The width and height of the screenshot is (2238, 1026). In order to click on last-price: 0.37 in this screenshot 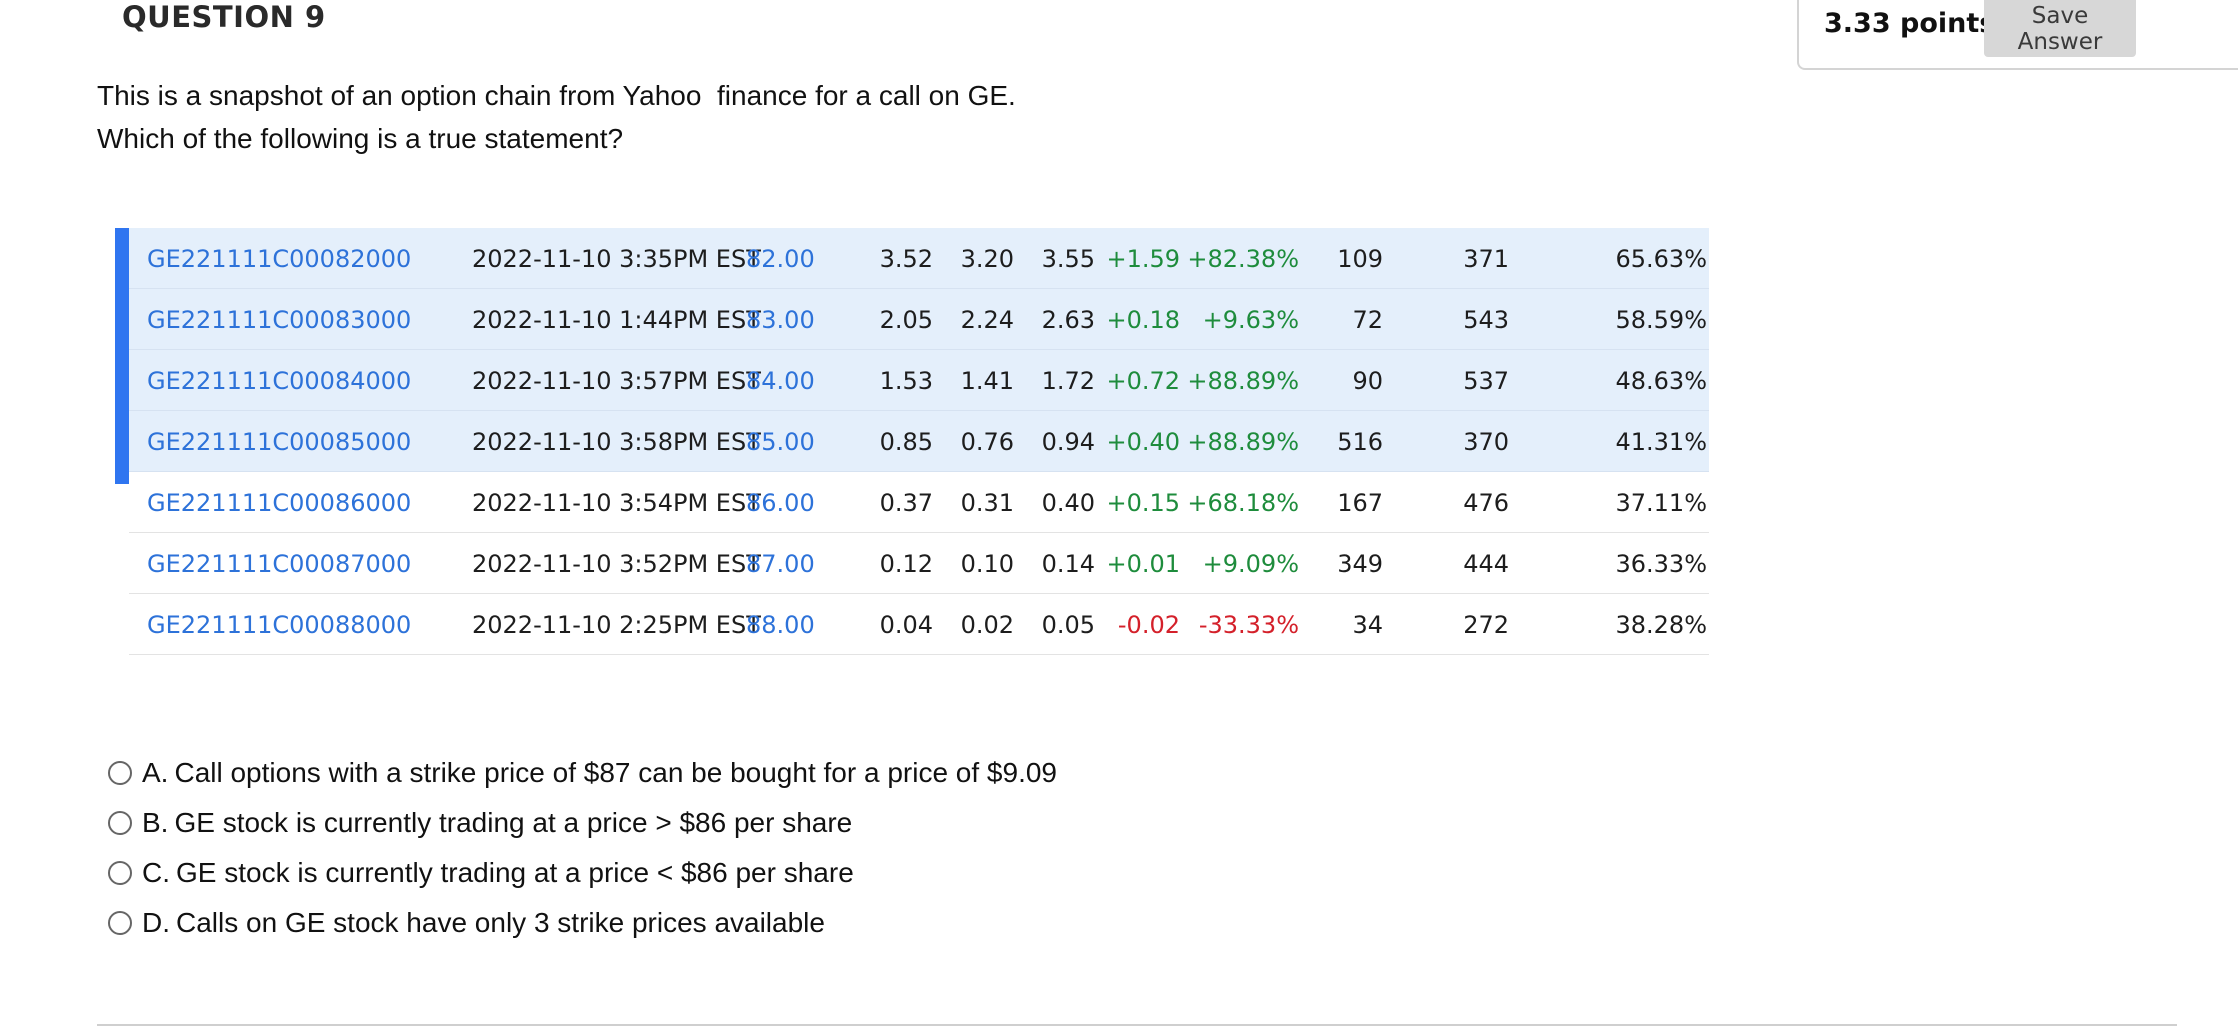, I will do `click(906, 503)`.